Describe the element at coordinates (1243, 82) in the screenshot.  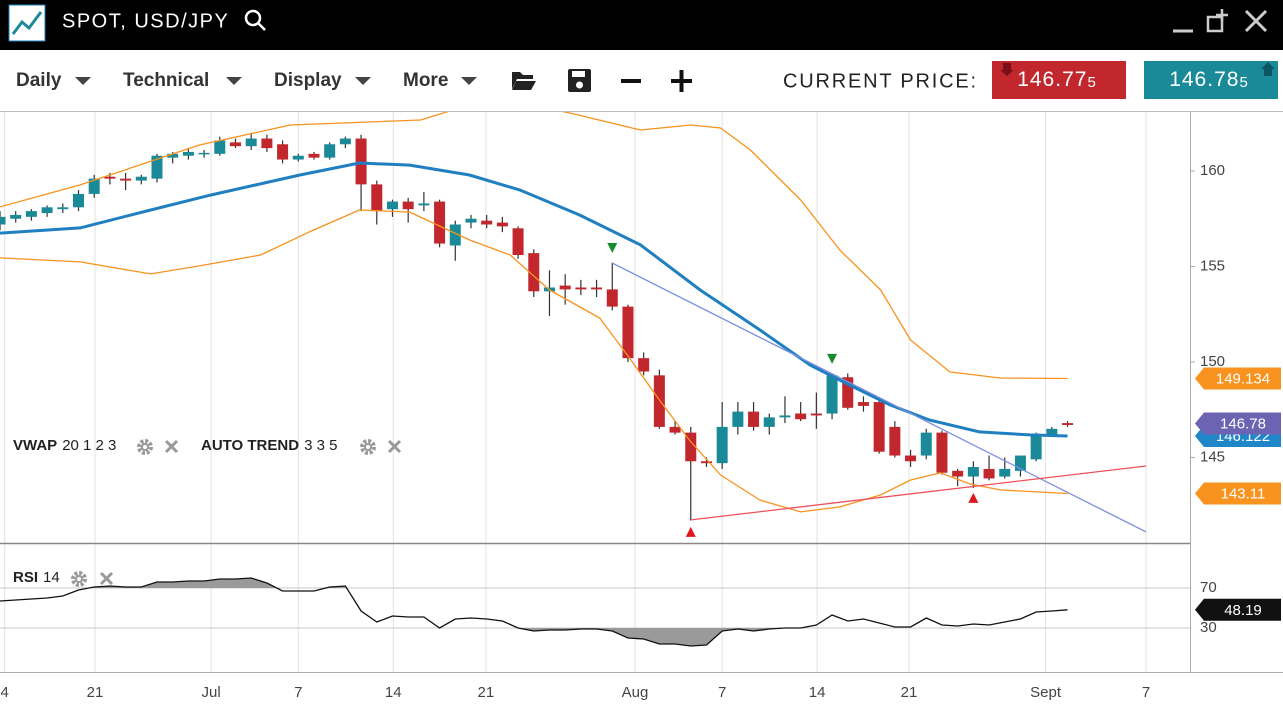
I see `ask-pip: 5` at that location.